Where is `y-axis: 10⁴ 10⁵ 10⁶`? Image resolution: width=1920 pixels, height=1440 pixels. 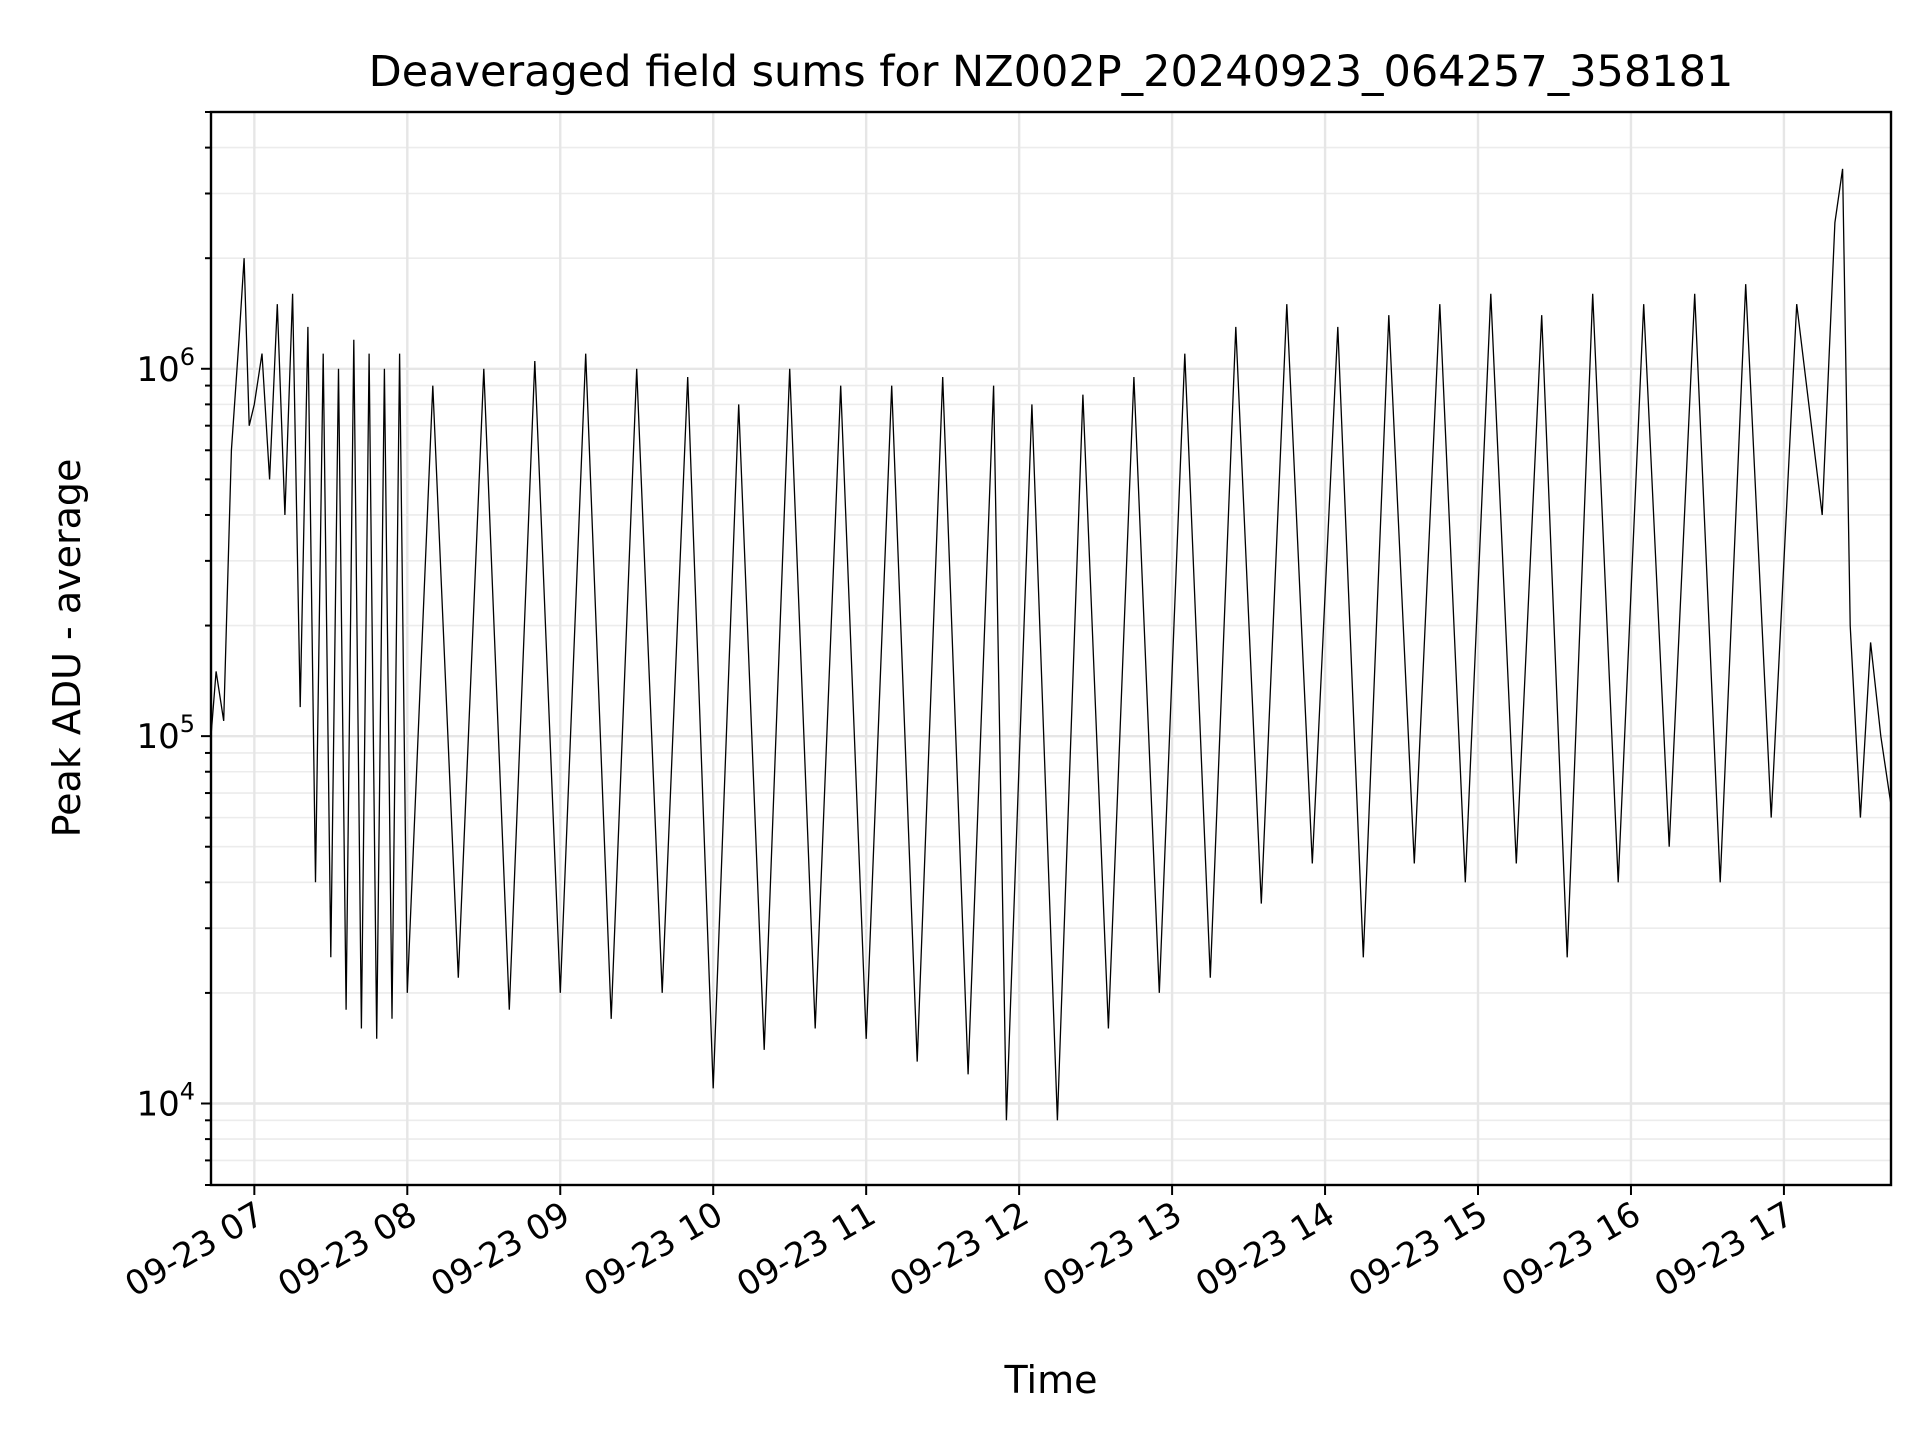 y-axis: 10⁴ 10⁵ 10⁶ is located at coordinates (173, 648).